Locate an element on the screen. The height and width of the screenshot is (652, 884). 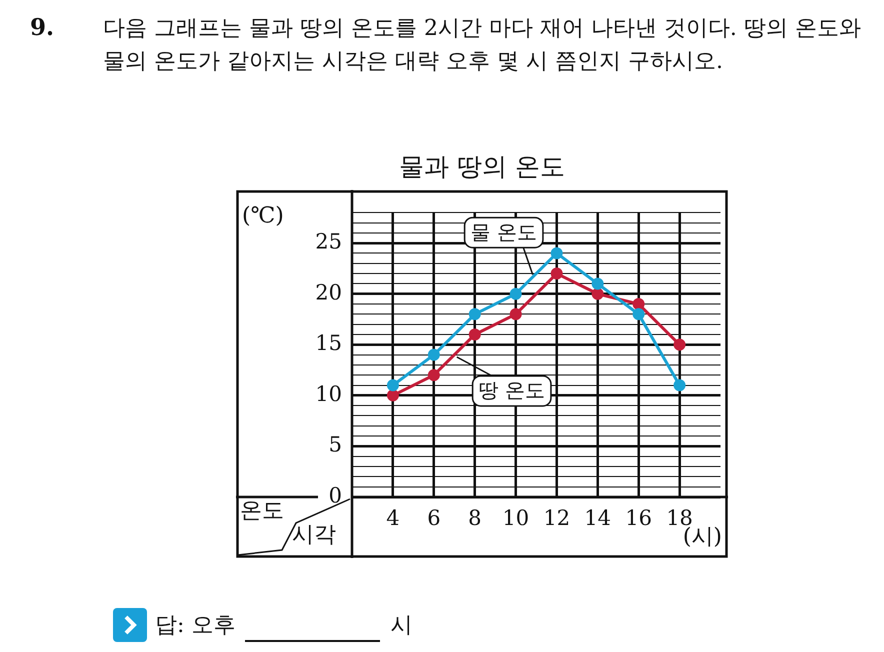
text: 시 is located at coordinates (401, 626).